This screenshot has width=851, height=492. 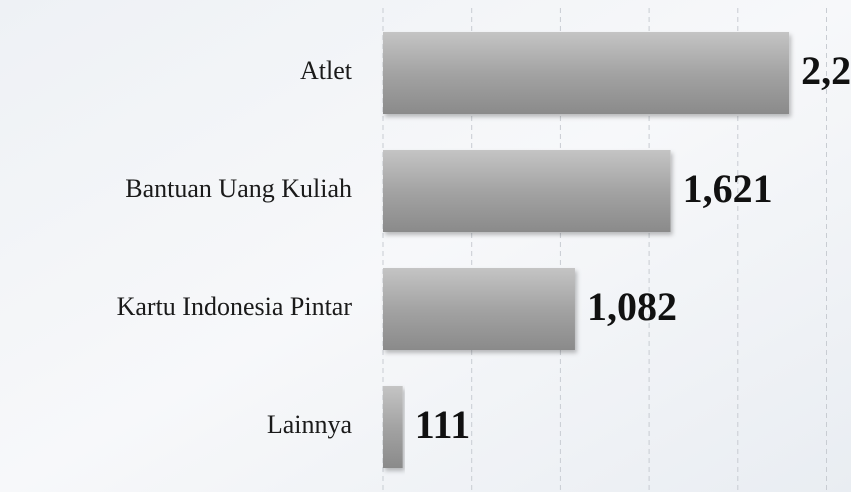 I want to click on category-label: Lainnya, so click(x=310, y=424).